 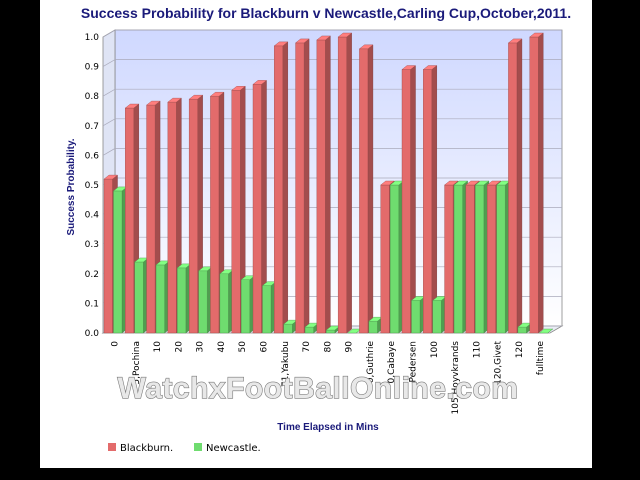 I want to click on x-tick-label: 100, so click(x=435, y=349).